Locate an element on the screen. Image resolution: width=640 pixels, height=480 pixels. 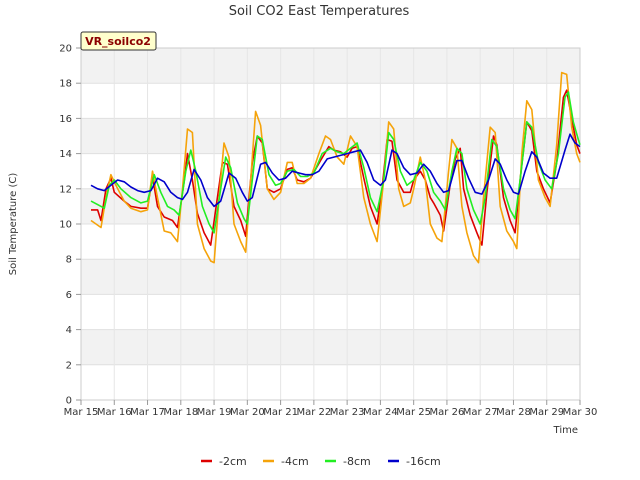
station-badge-box is located at coordinates (118, 41).